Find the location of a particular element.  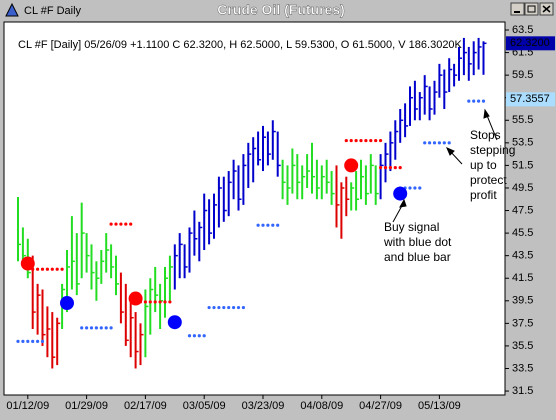

x-tick-label: 04/27/09 is located at coordinates (380, 406).